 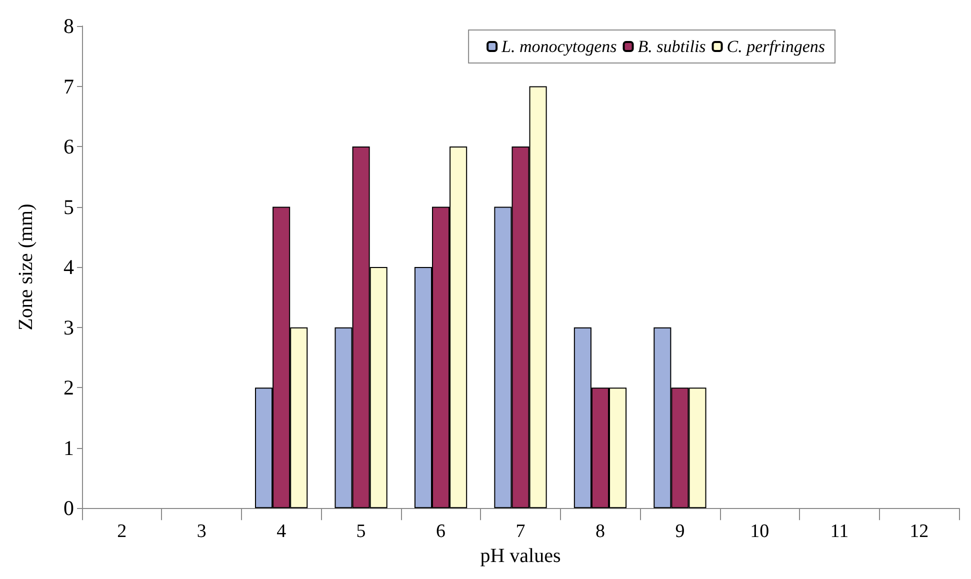 What do you see at coordinates (69, 327) in the screenshot?
I see `y-tick-label: 3` at bounding box center [69, 327].